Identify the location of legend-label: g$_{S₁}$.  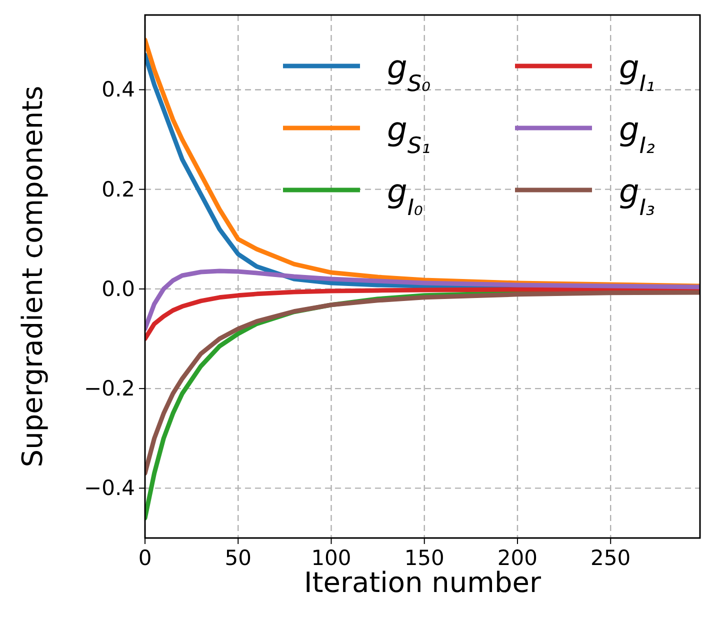
(409, 134).